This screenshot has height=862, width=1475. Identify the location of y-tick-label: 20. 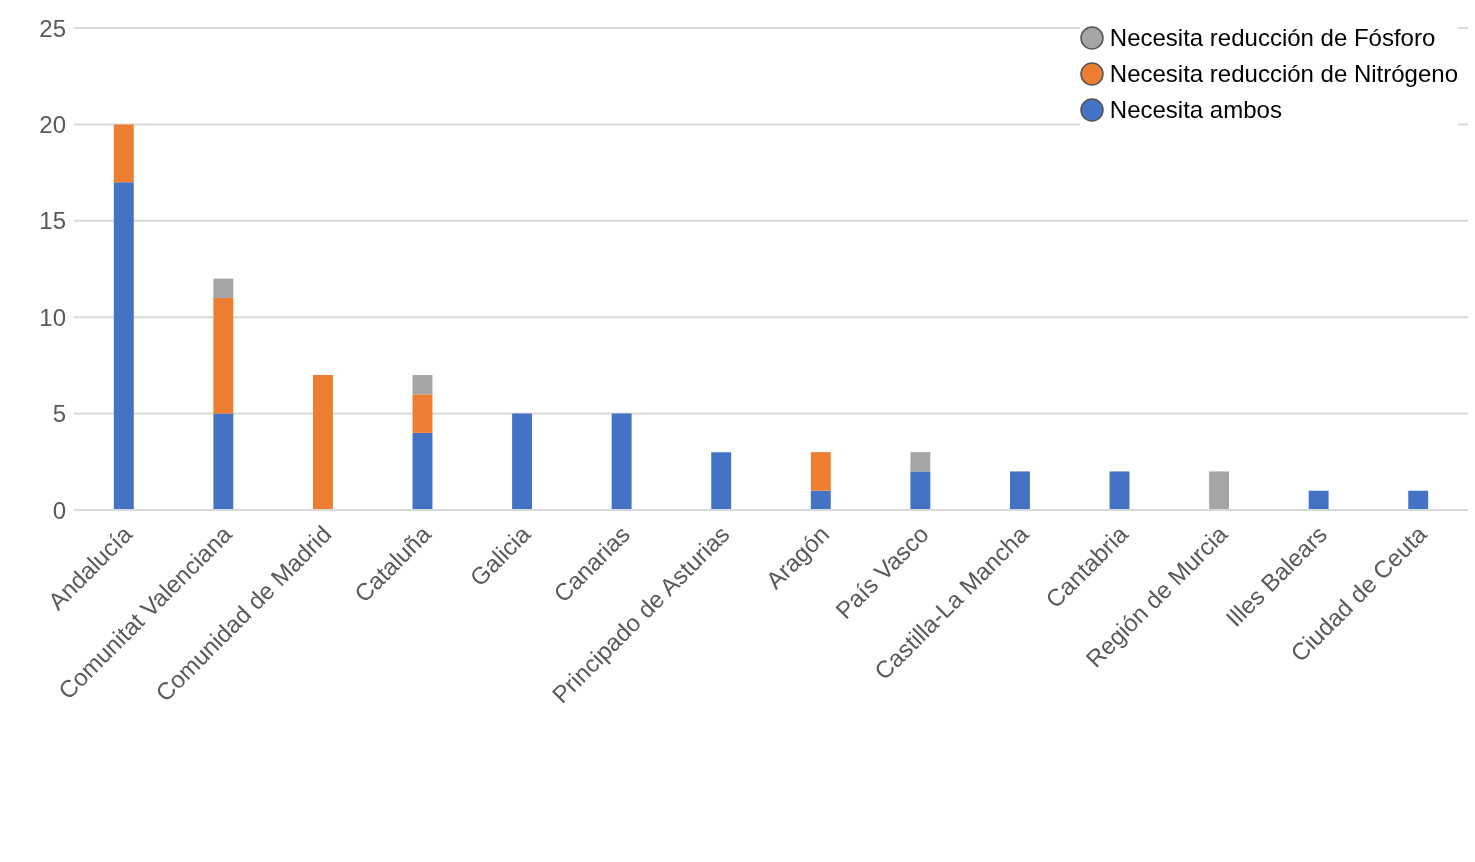
(52, 124).